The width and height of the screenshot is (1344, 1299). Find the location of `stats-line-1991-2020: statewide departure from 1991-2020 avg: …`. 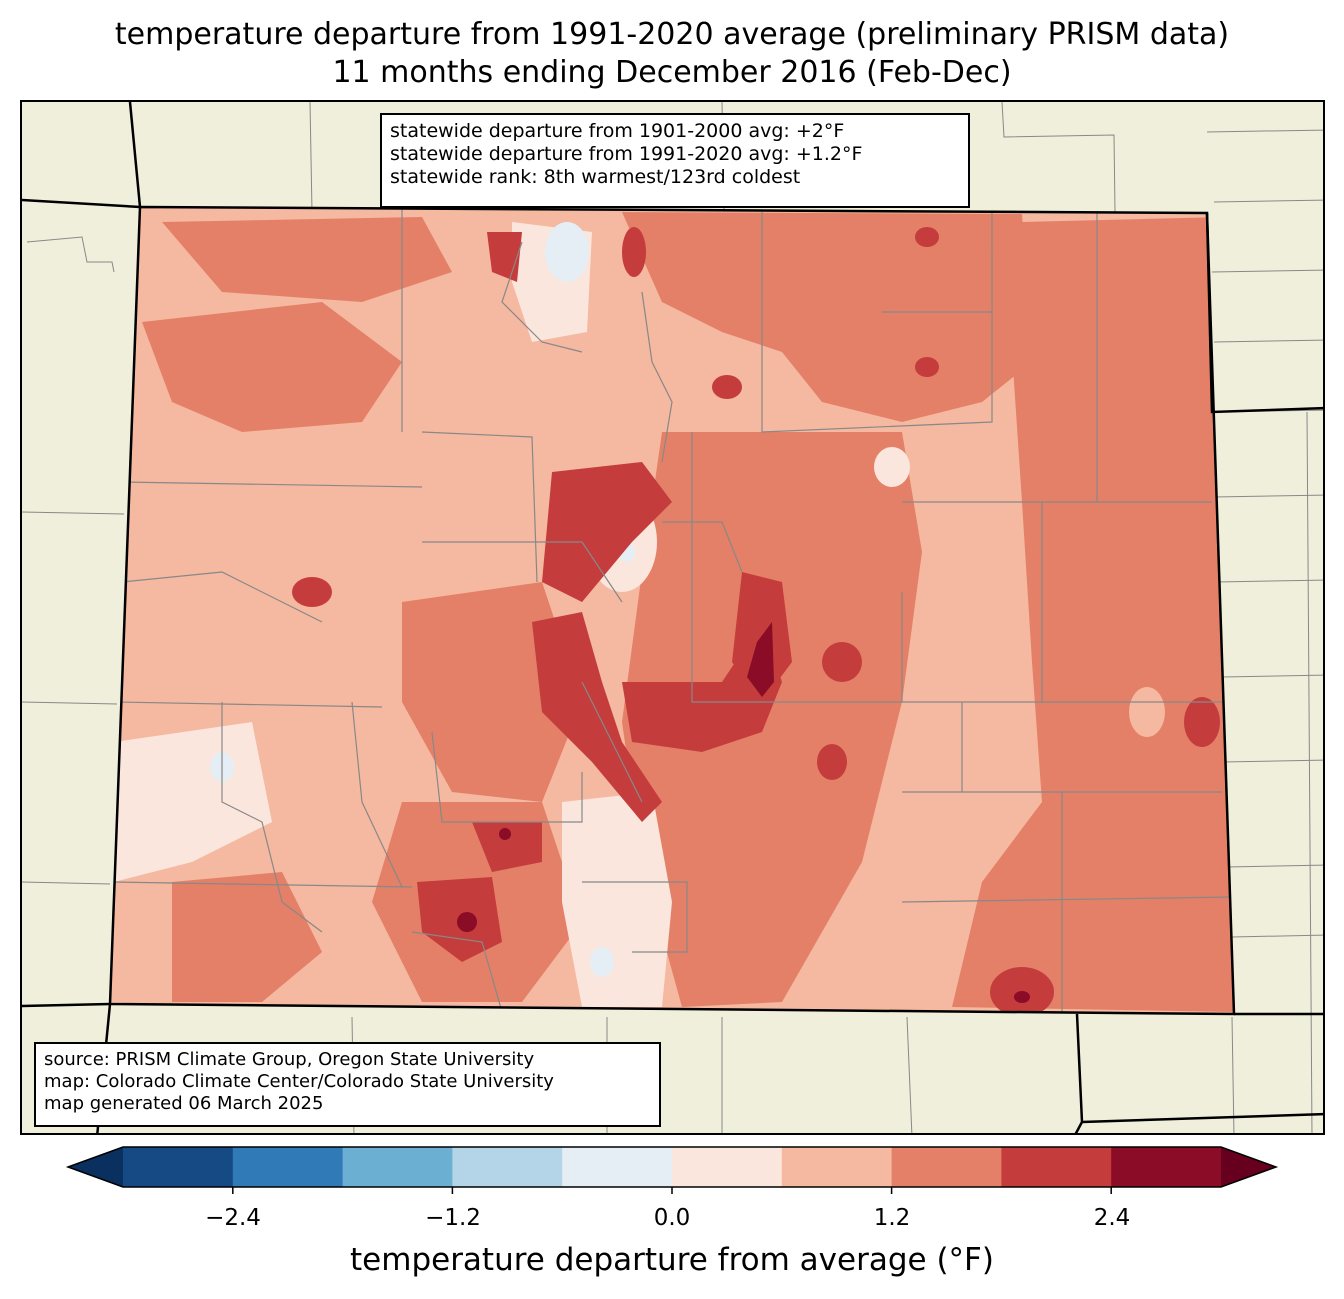

stats-line-1991-2020: statewide departure from 1991-2020 avg: … is located at coordinates (626, 154).